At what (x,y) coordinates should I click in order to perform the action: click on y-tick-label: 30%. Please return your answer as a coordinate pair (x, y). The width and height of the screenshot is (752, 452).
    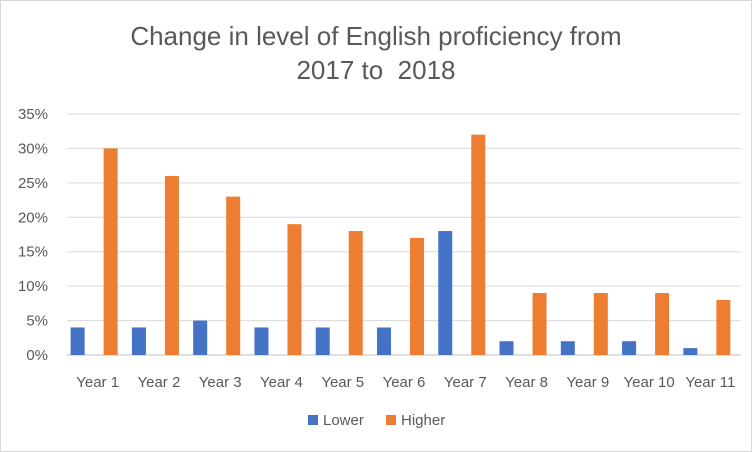
    Looking at the image, I should click on (33, 148).